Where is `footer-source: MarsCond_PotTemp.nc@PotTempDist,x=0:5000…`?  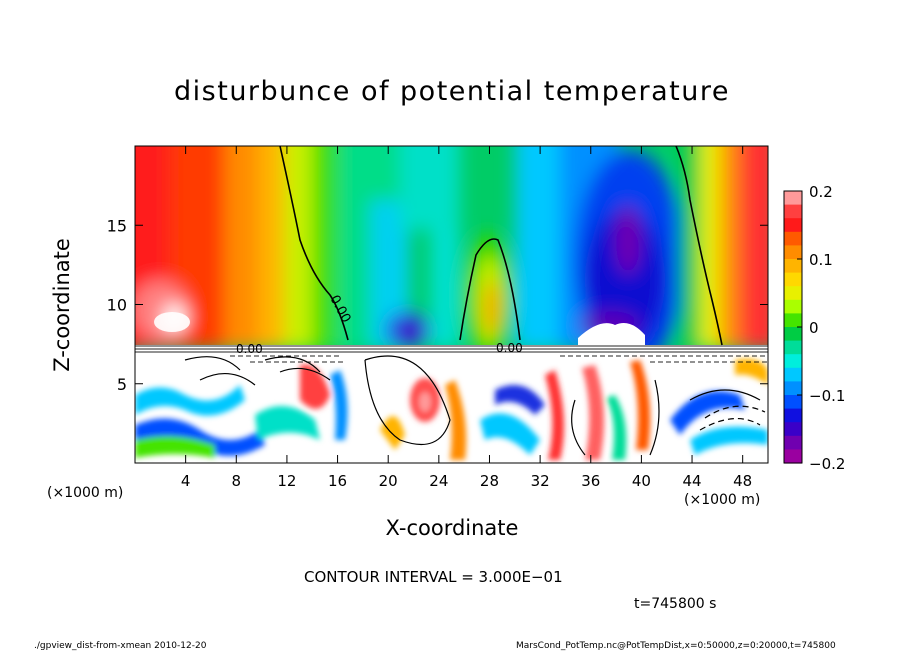 footer-source: MarsCond_PotTemp.nc@PotTempDist,x=0:5000… is located at coordinates (676, 646).